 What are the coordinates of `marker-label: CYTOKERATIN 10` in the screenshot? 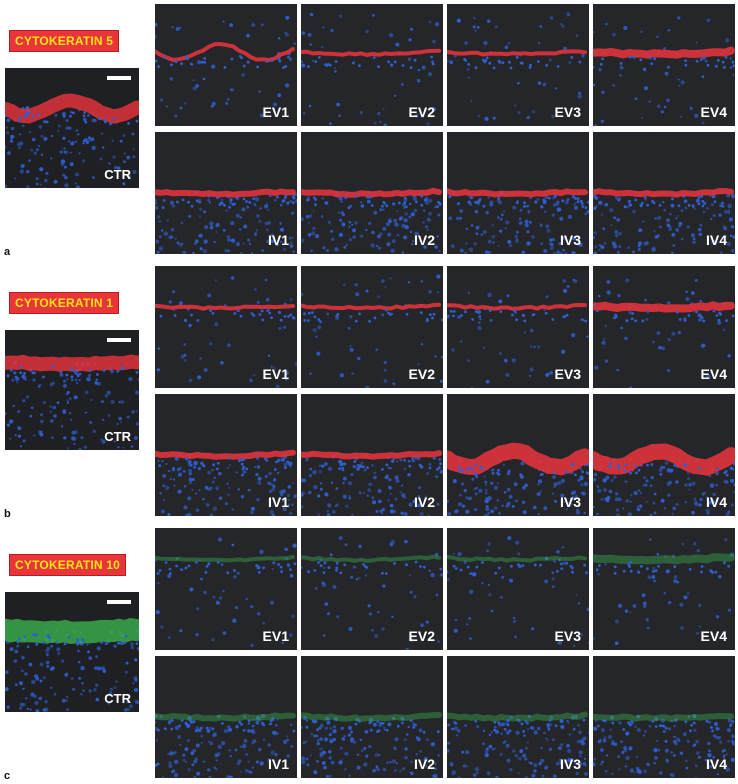 It's located at (68, 565).